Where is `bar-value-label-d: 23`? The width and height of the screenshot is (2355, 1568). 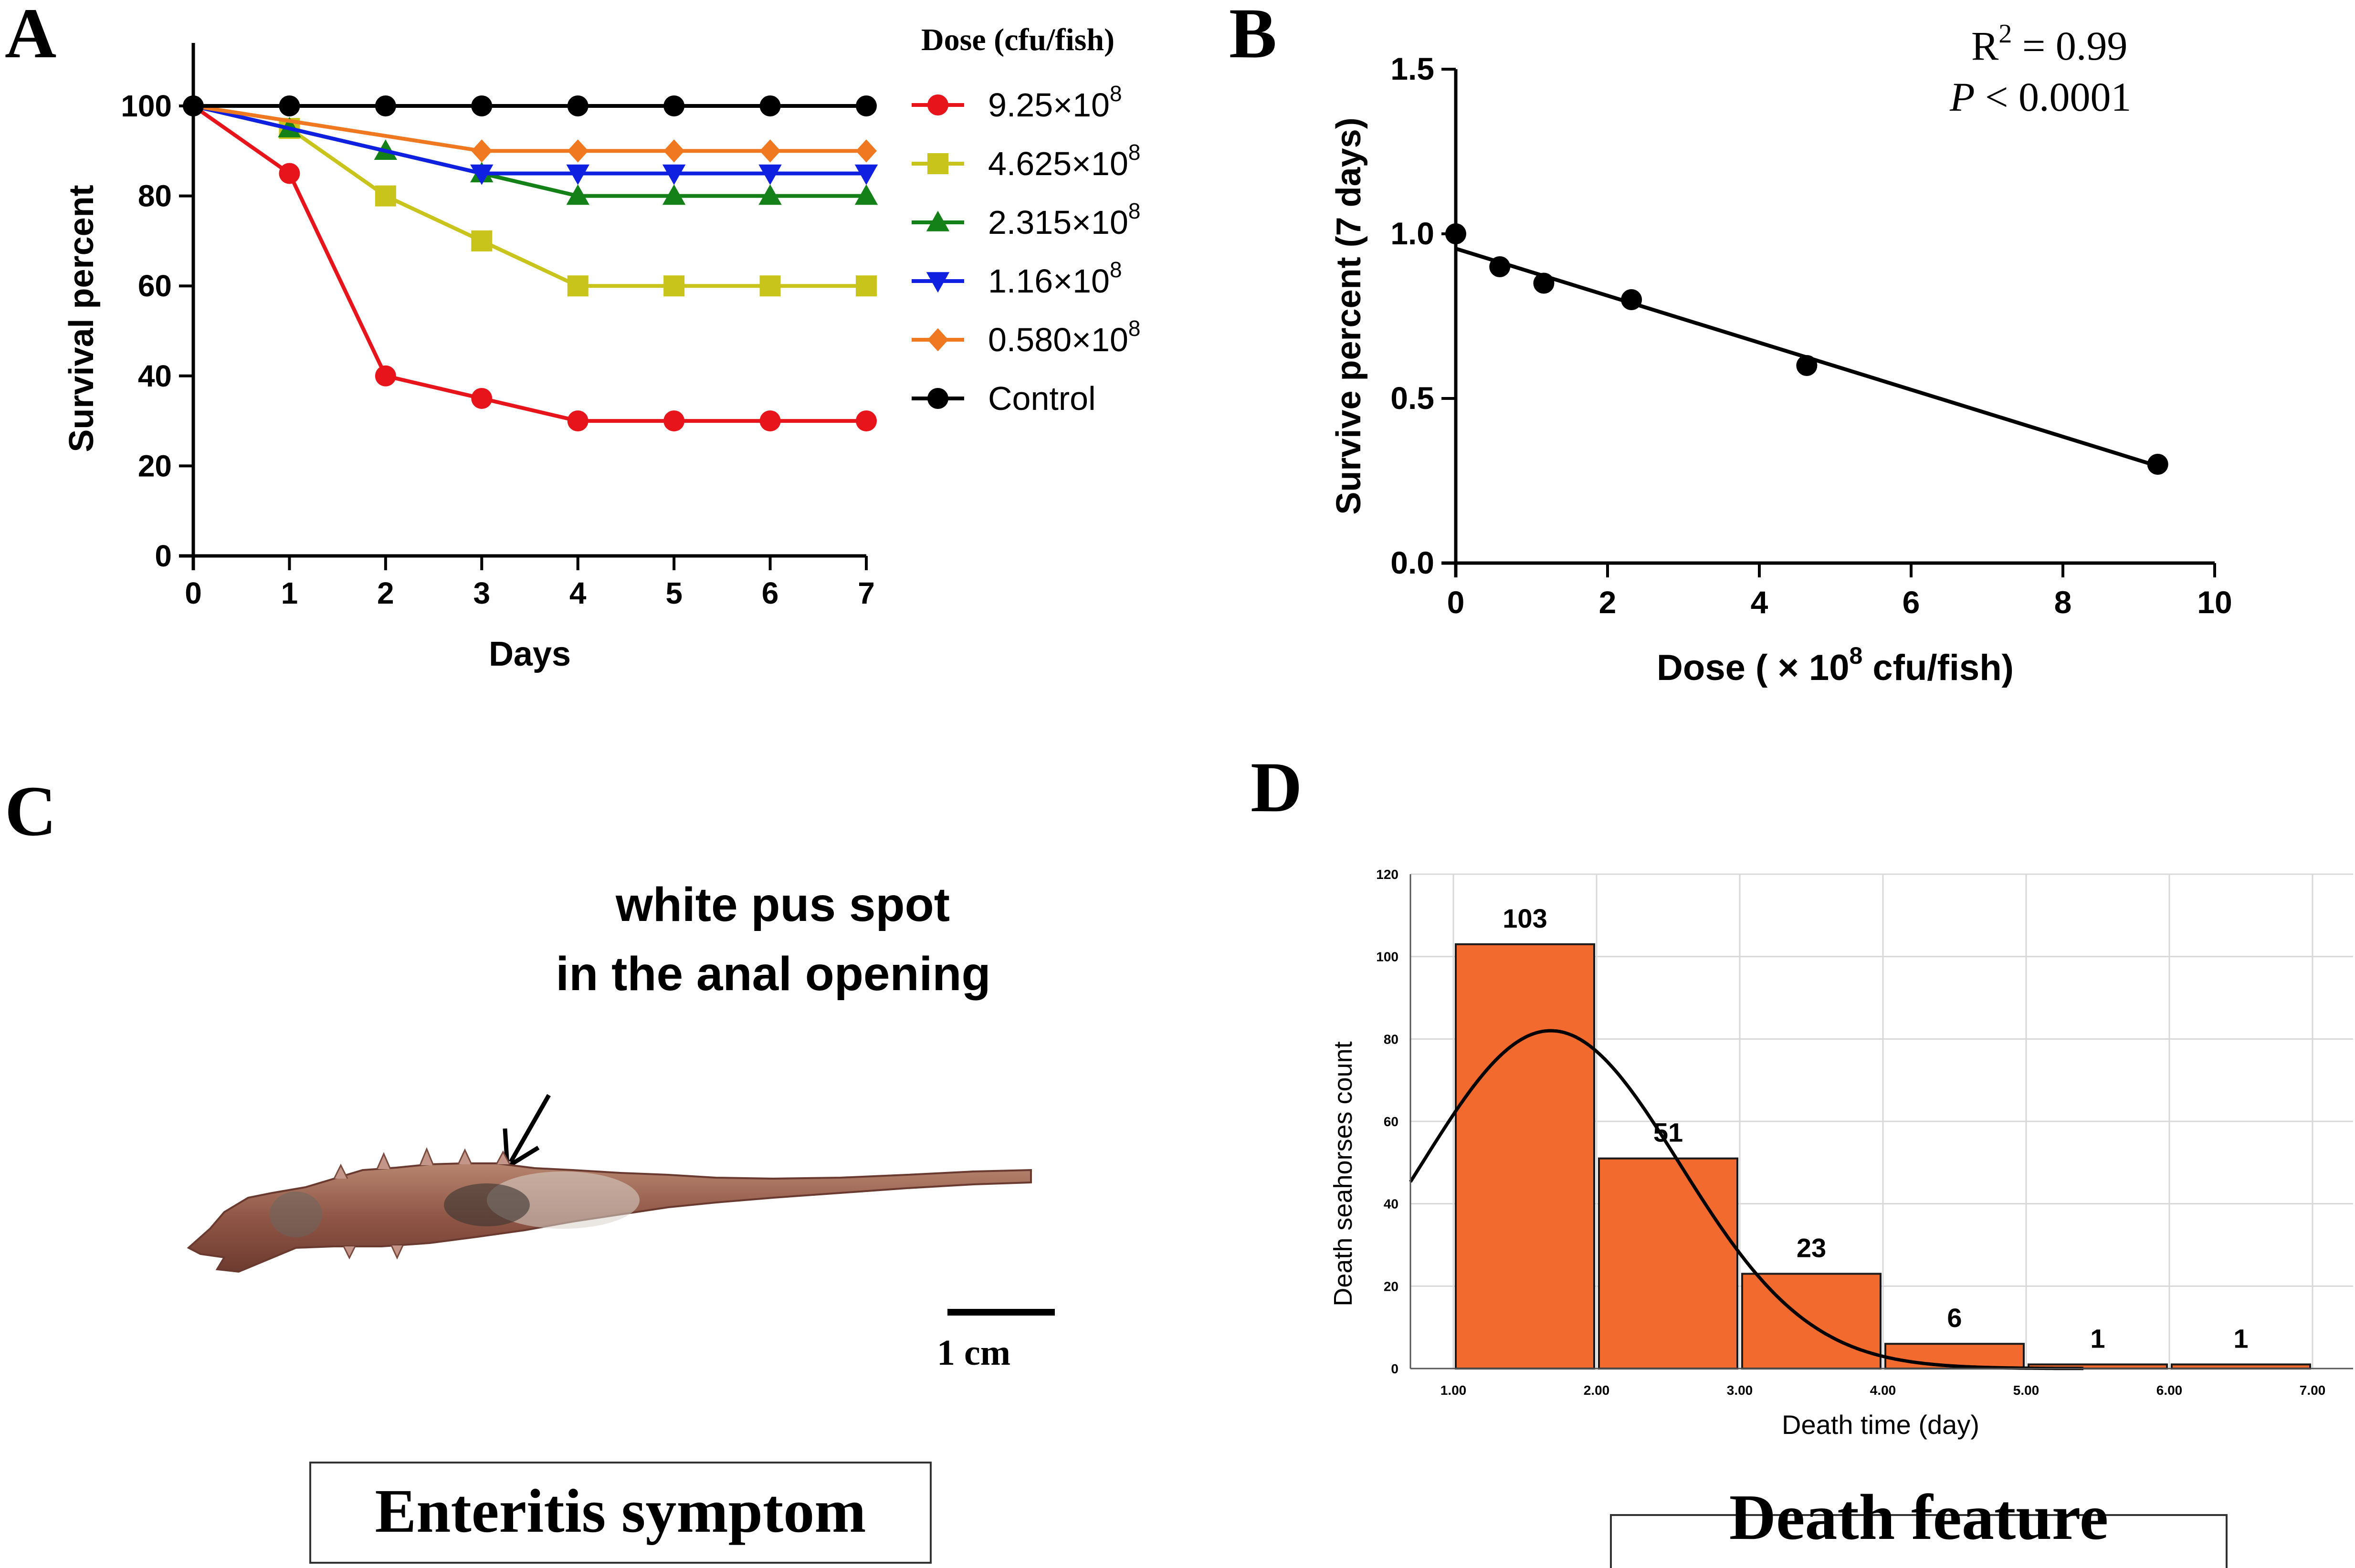
bar-value-label-d: 23 is located at coordinates (1812, 1248).